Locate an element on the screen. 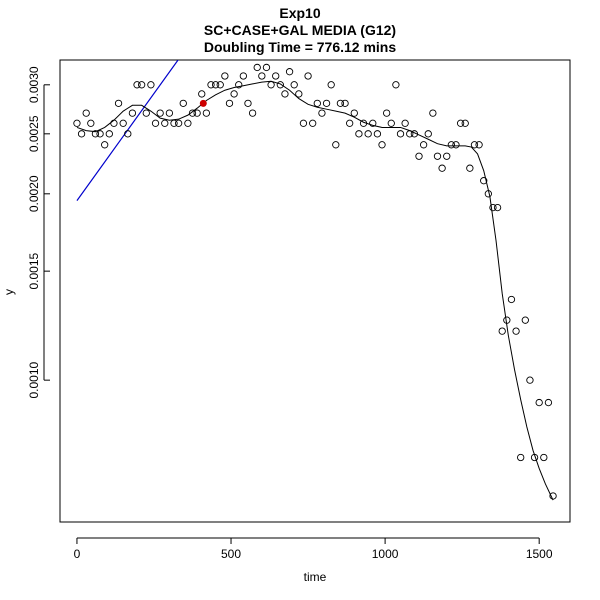 The image size is (600, 600). chart-title: Exp10 is located at coordinates (299, 13).